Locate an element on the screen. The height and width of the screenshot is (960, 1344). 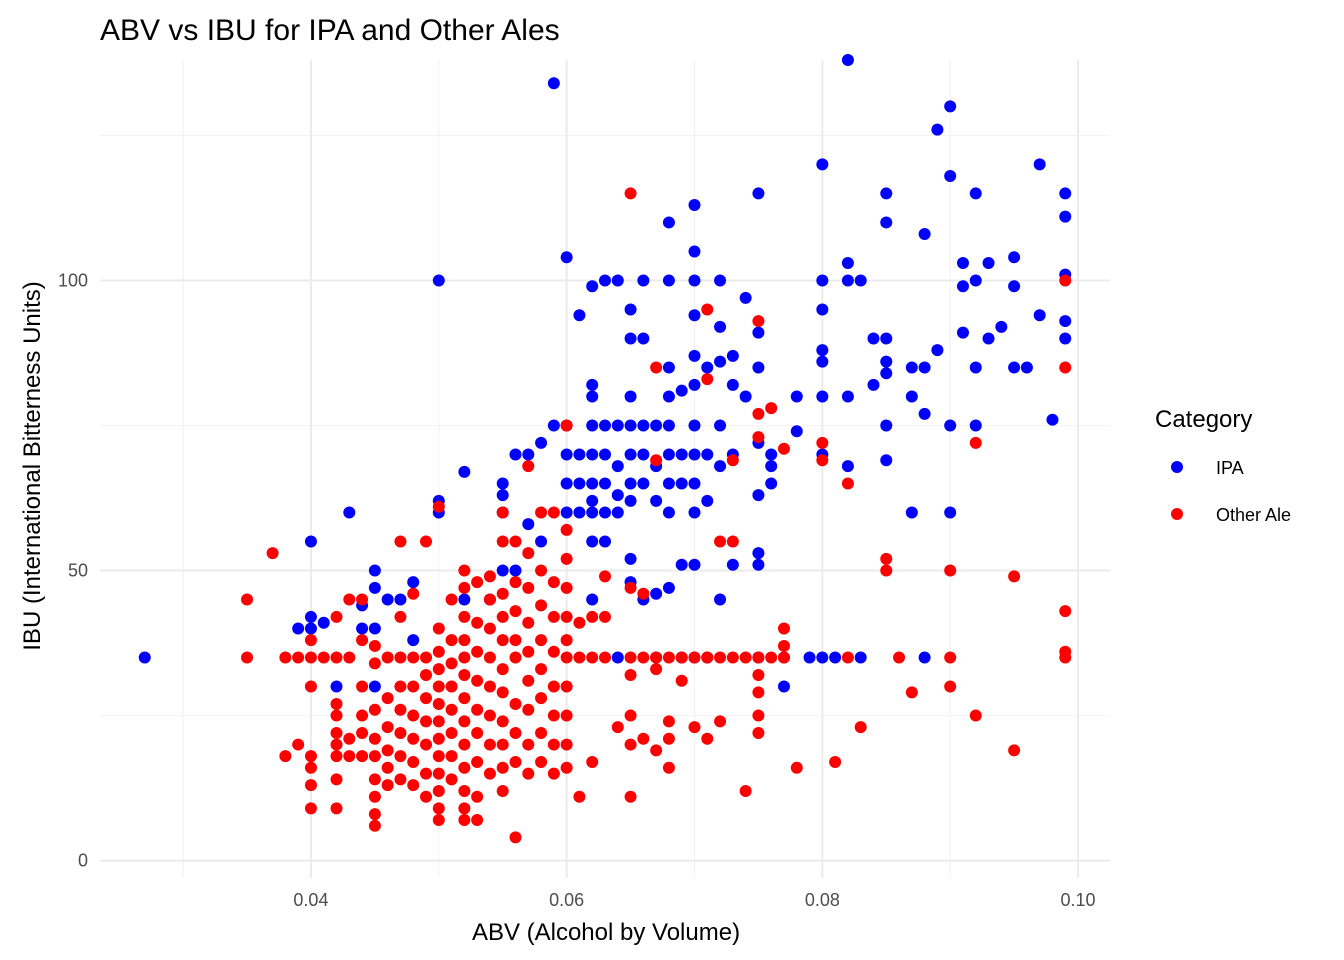
x-tick-label: 0.04 is located at coordinates (310, 900).